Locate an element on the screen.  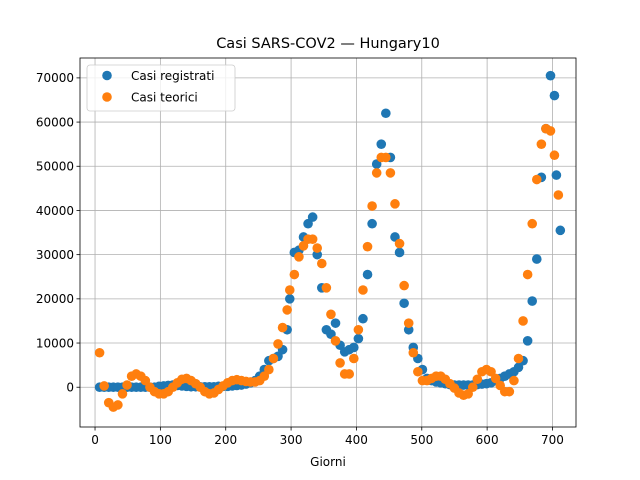
y-tick-label: 60000 is located at coordinates (55, 122).